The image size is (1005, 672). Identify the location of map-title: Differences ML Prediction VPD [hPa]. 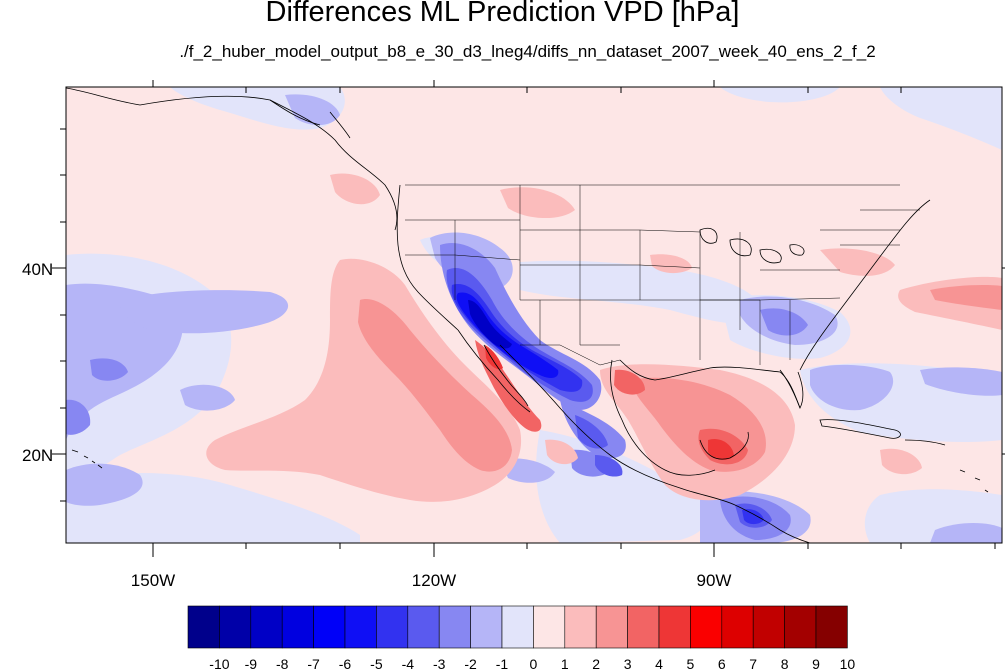
(502, 14).